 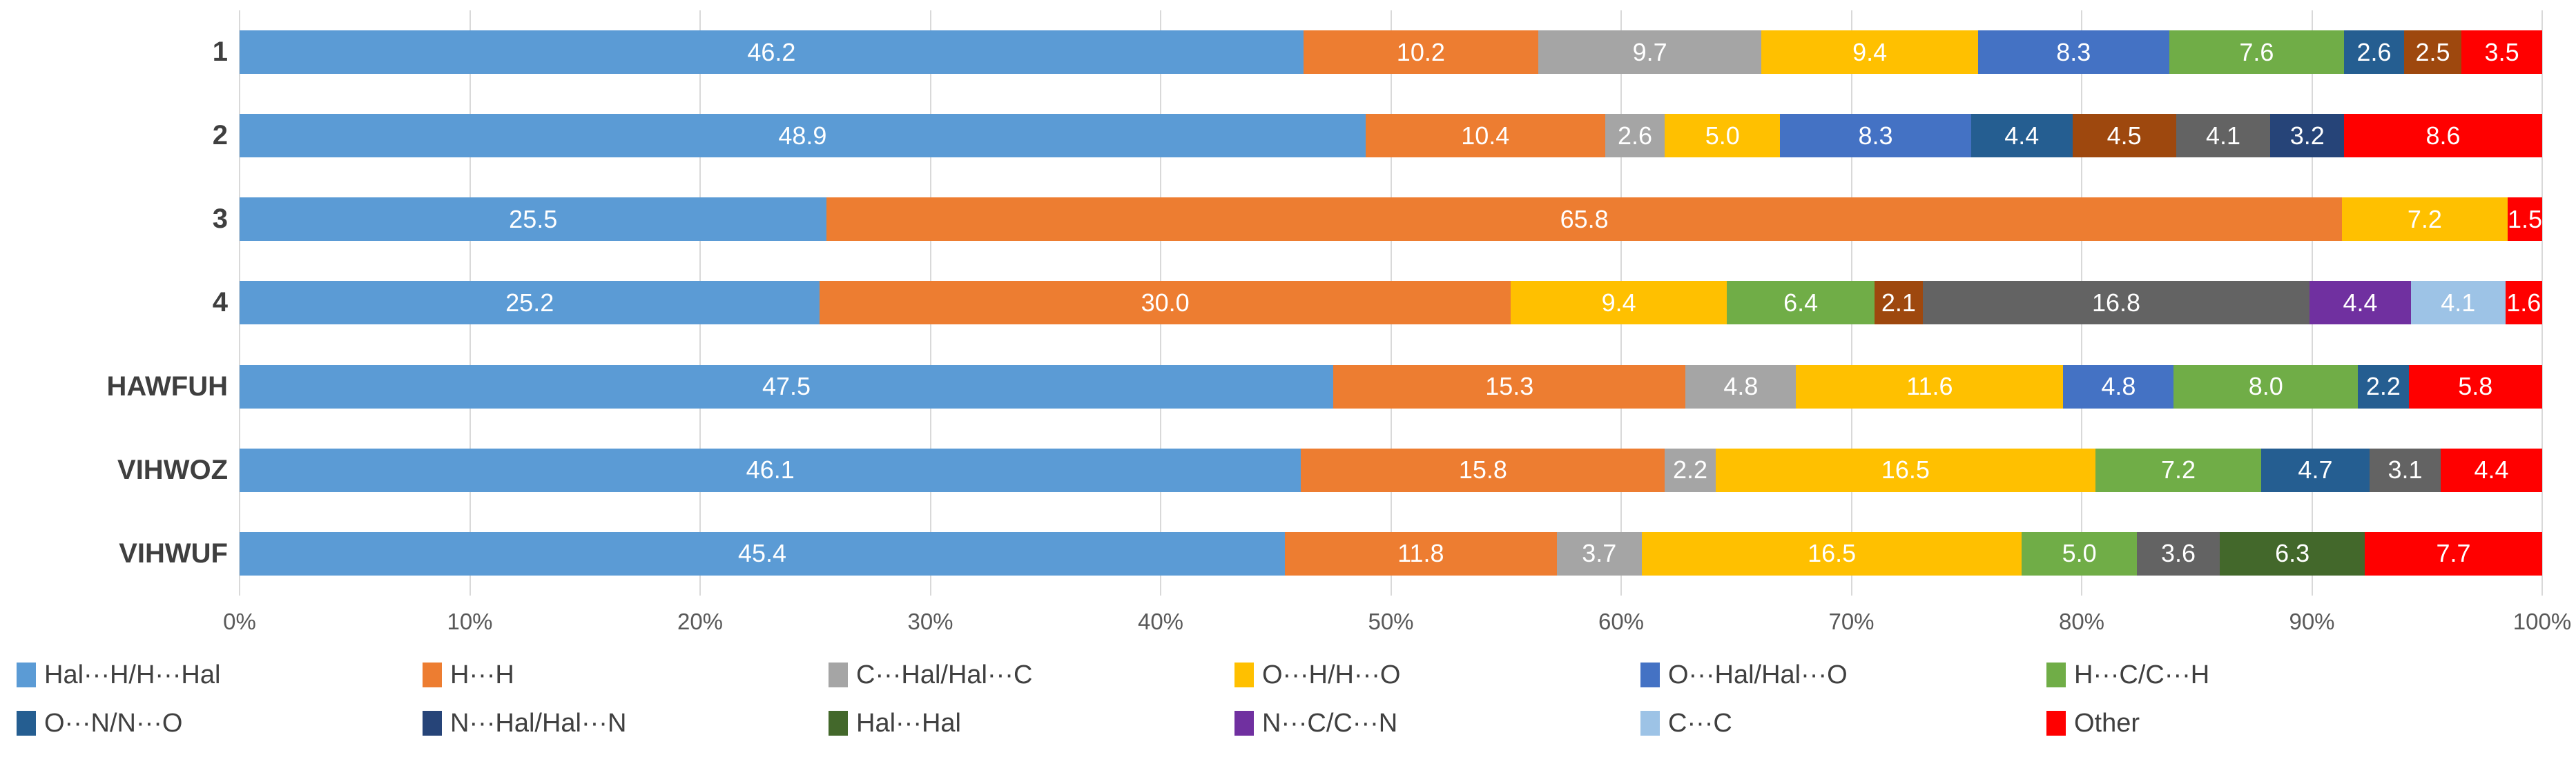 I want to click on bar-segment: 30.0, so click(x=1166, y=303).